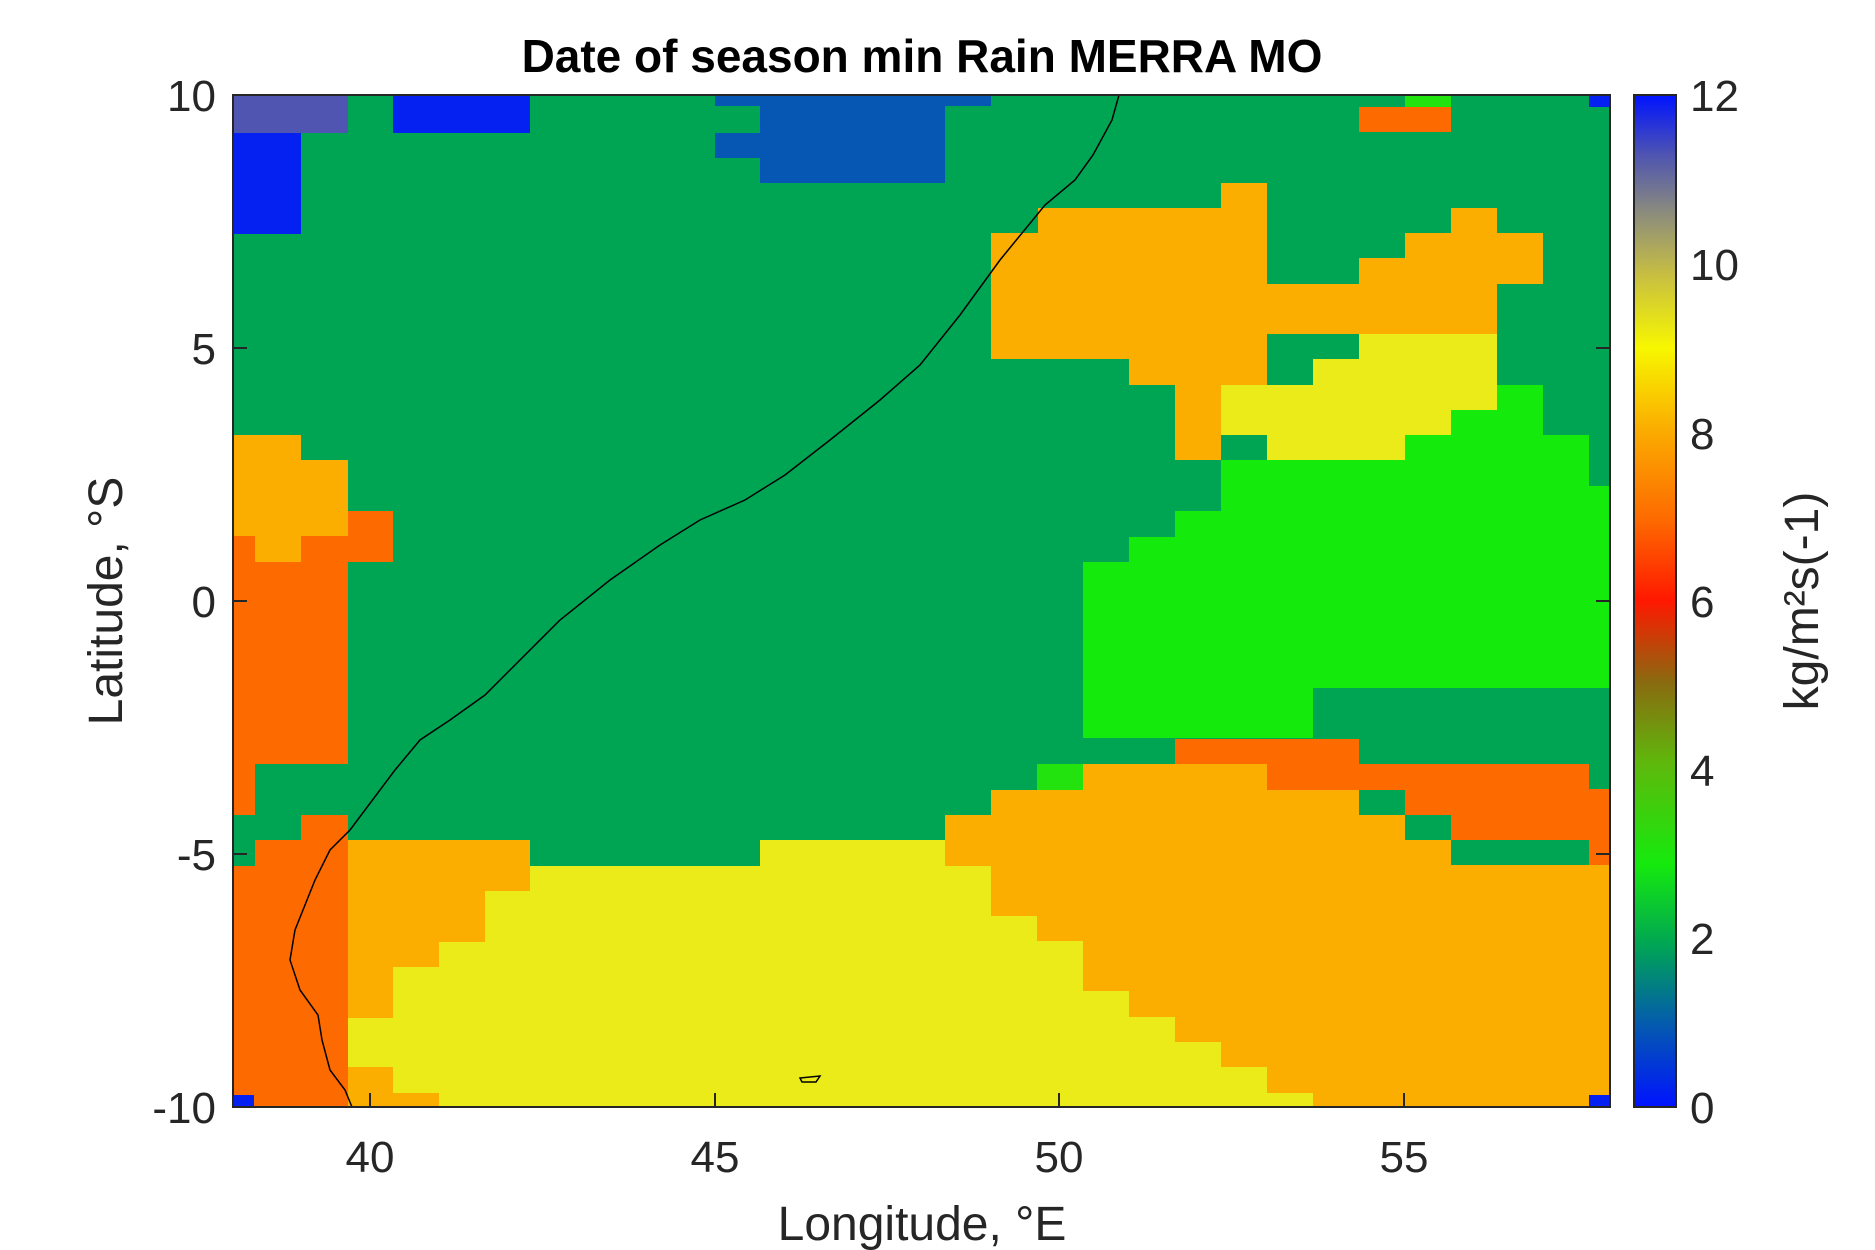 The height and width of the screenshot is (1250, 1875). What do you see at coordinates (1702, 602) in the screenshot?
I see `colorbar-tick-label: 6` at bounding box center [1702, 602].